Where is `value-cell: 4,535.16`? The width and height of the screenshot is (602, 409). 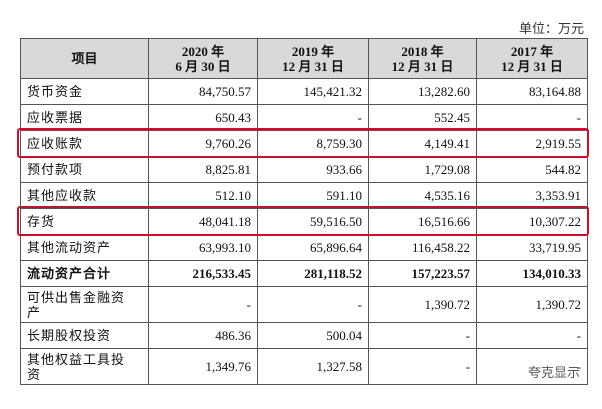 value-cell: 4,535.16 is located at coordinates (423, 196).